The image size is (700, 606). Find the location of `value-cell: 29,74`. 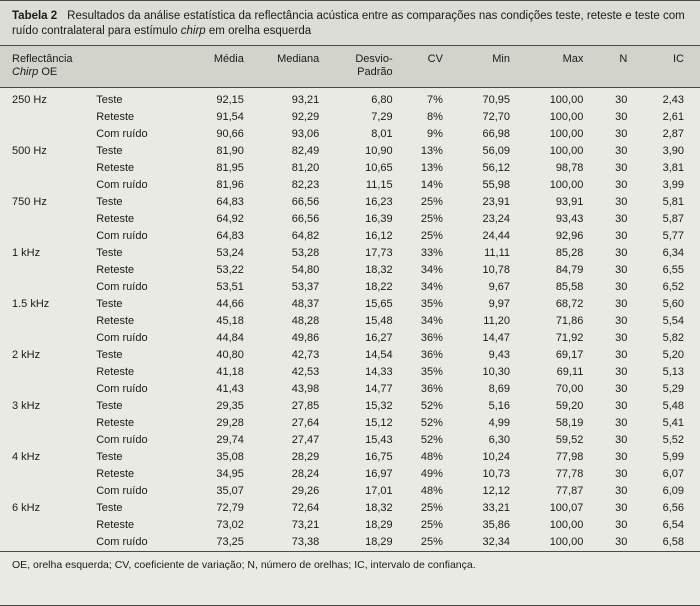

value-cell: 29,74 is located at coordinates (230, 440).